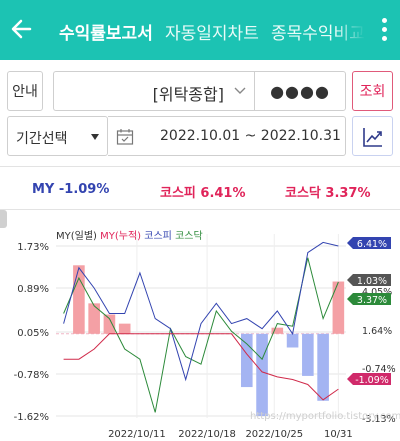 This screenshot has height=441, width=400. Describe the element at coordinates (350, 30) in the screenshot. I see `tab-fade` at that location.